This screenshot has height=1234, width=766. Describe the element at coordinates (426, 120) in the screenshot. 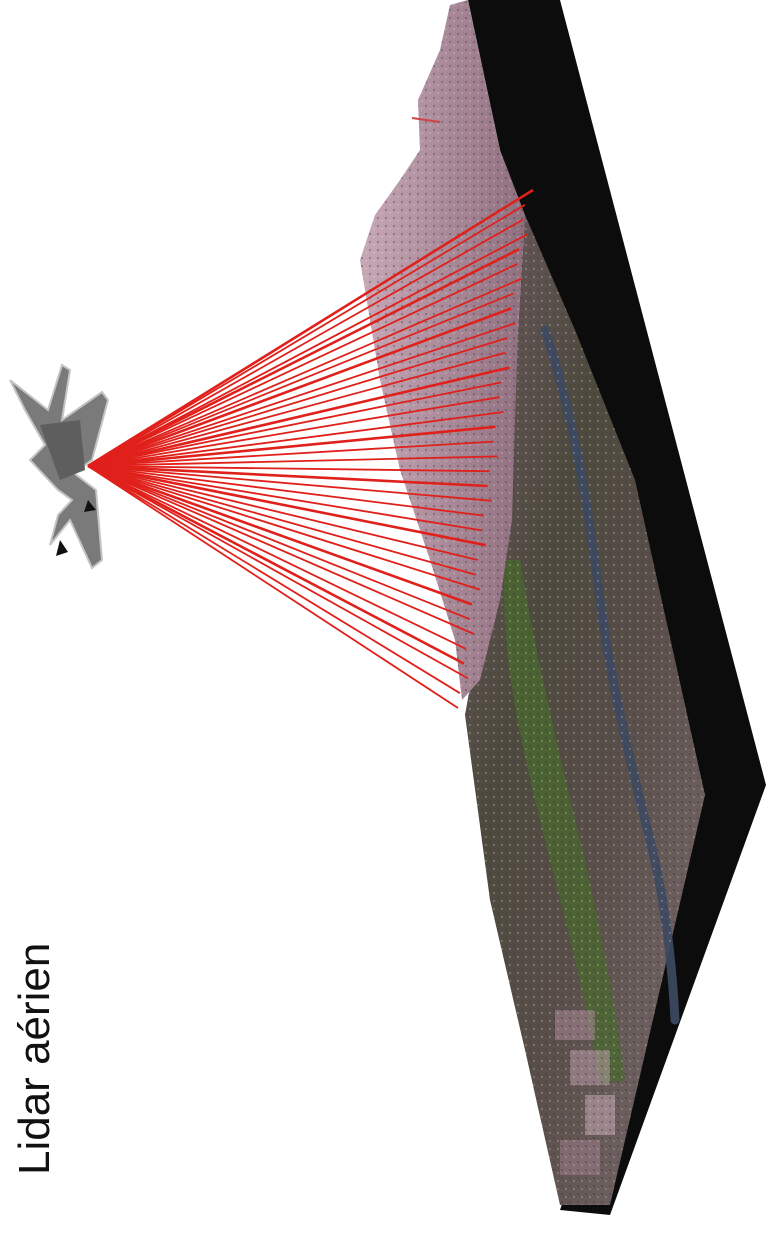

I see `survey-mast` at that location.